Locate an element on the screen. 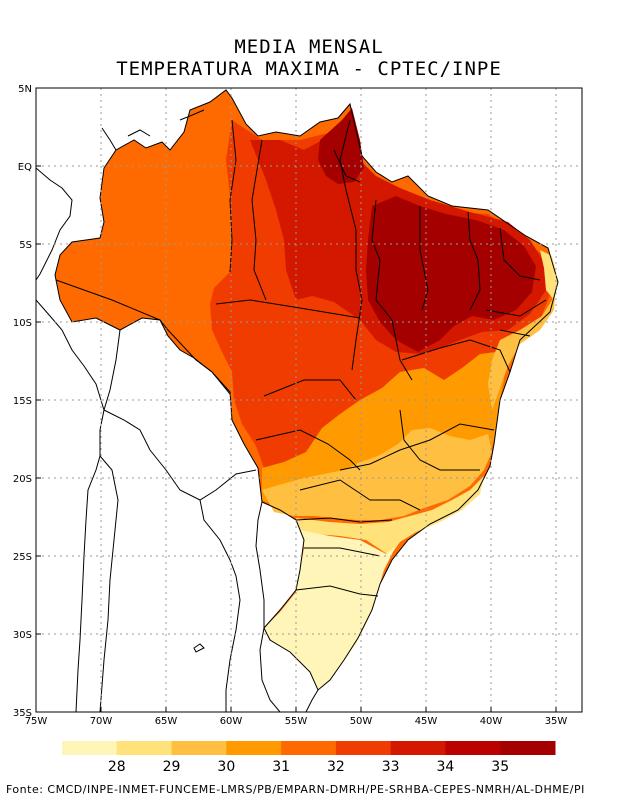 The width and height of the screenshot is (618, 800). legend-label: 32 is located at coordinates (336, 767).